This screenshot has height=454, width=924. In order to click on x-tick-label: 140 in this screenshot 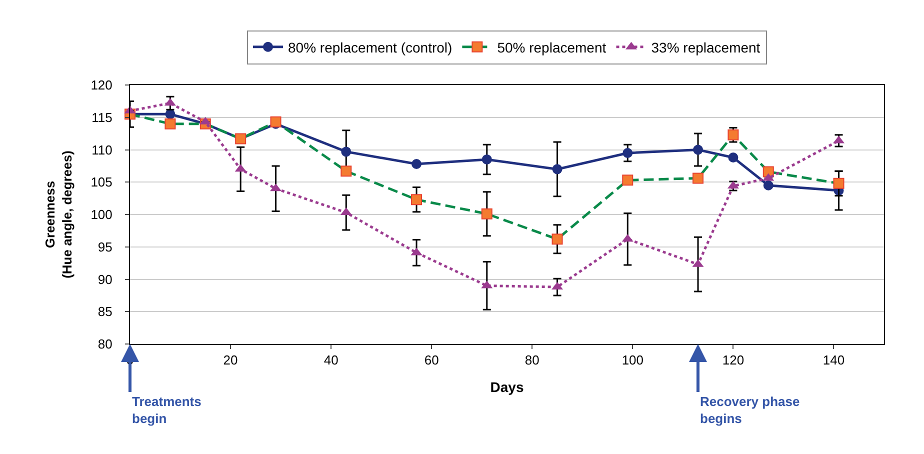, I will do `click(833, 360)`.